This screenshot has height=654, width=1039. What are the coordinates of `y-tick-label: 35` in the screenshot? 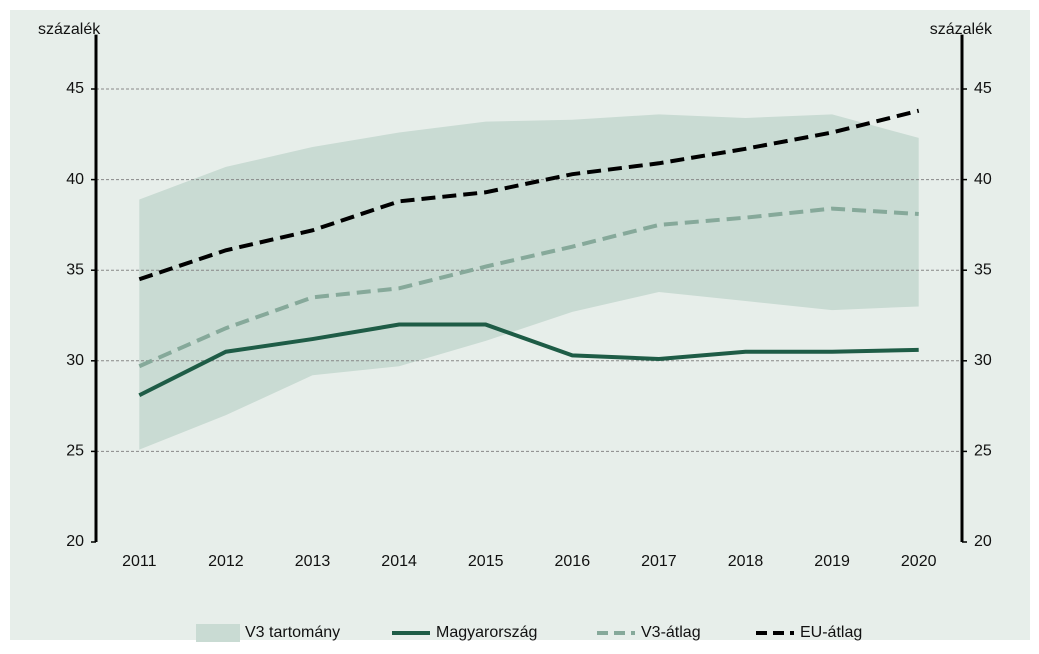 It's located at (75, 269).